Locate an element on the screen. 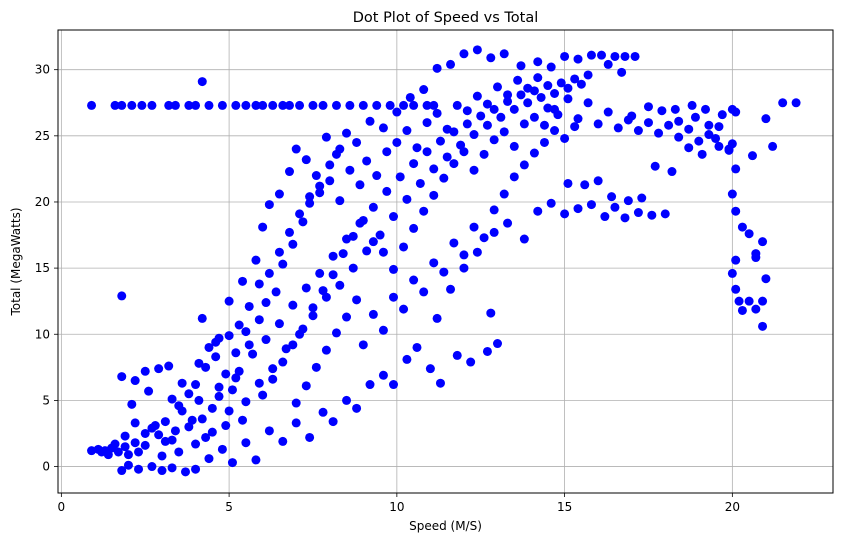  y-tick-label: 20 is located at coordinates (42, 202).